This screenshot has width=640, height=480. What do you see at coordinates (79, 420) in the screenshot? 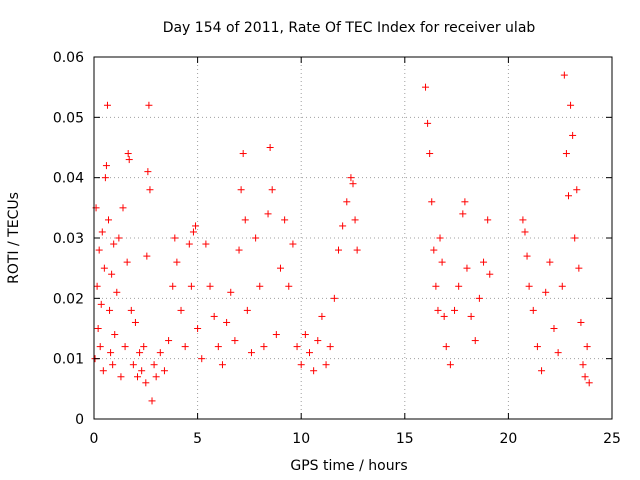
I see `y-tick-label: 0` at bounding box center [79, 420].